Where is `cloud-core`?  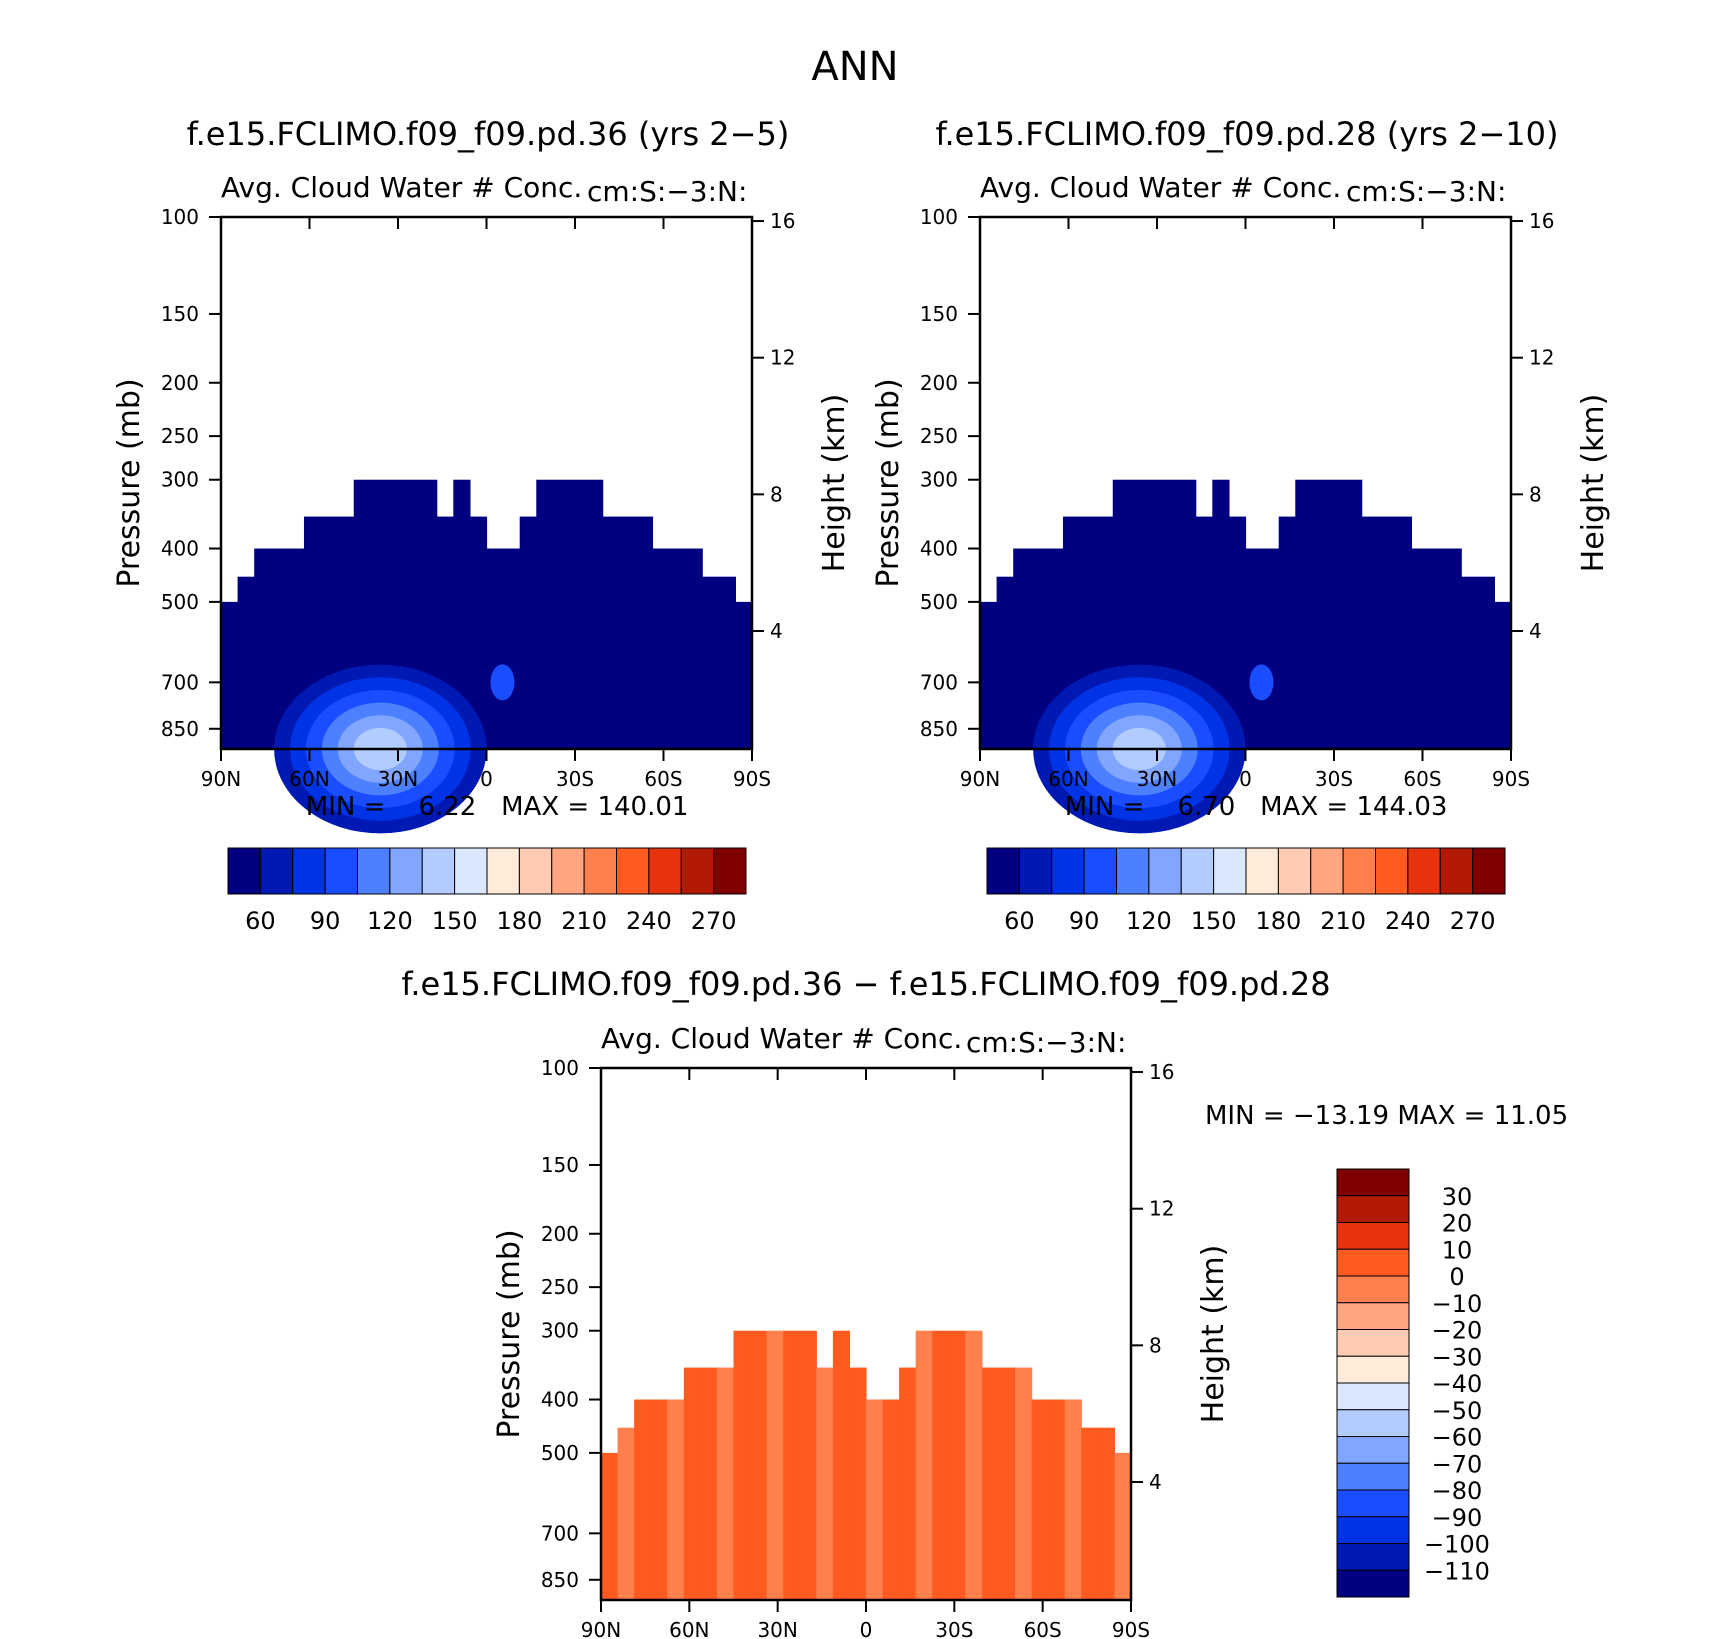 cloud-core is located at coordinates (502, 682).